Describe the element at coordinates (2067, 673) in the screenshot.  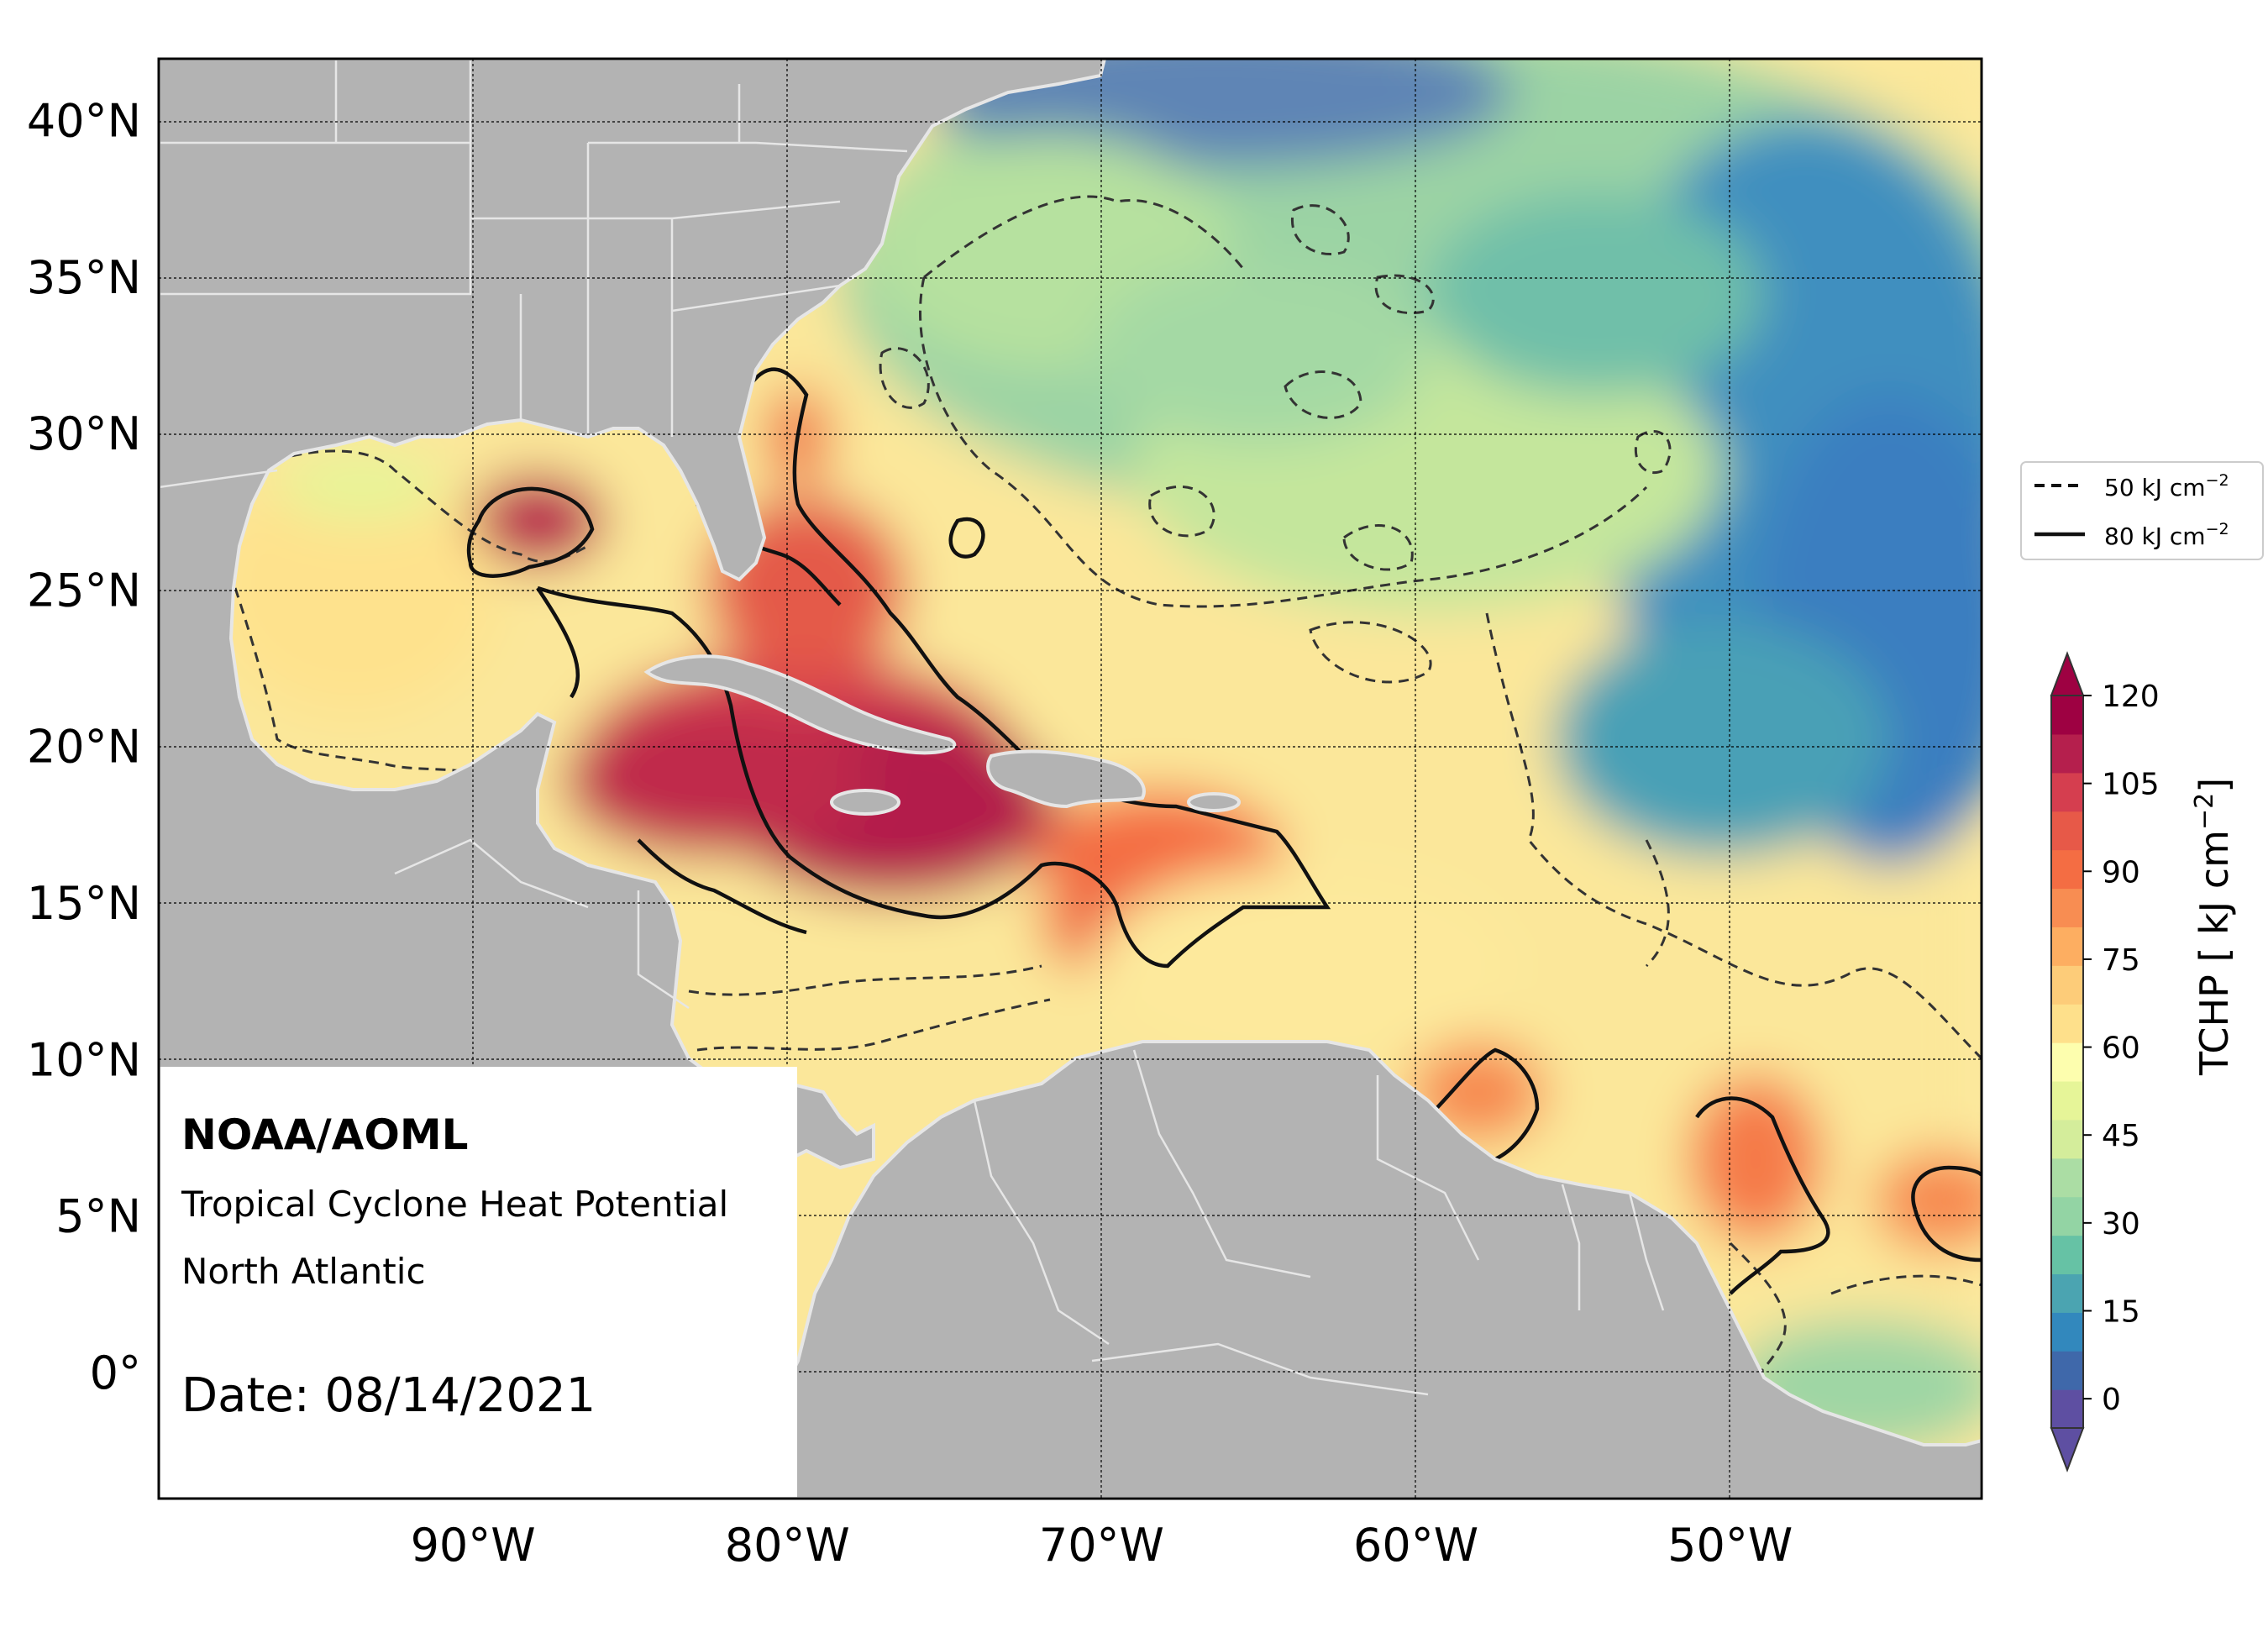
I see `colorbar-max-extend` at that location.